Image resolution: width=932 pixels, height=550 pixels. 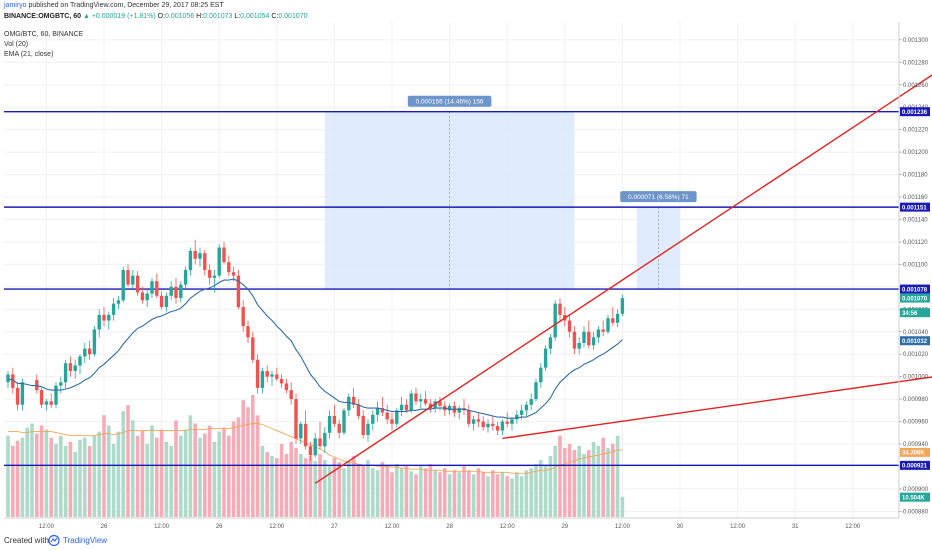 I want to click on legend-volume: Vol (20), so click(x=16, y=44).